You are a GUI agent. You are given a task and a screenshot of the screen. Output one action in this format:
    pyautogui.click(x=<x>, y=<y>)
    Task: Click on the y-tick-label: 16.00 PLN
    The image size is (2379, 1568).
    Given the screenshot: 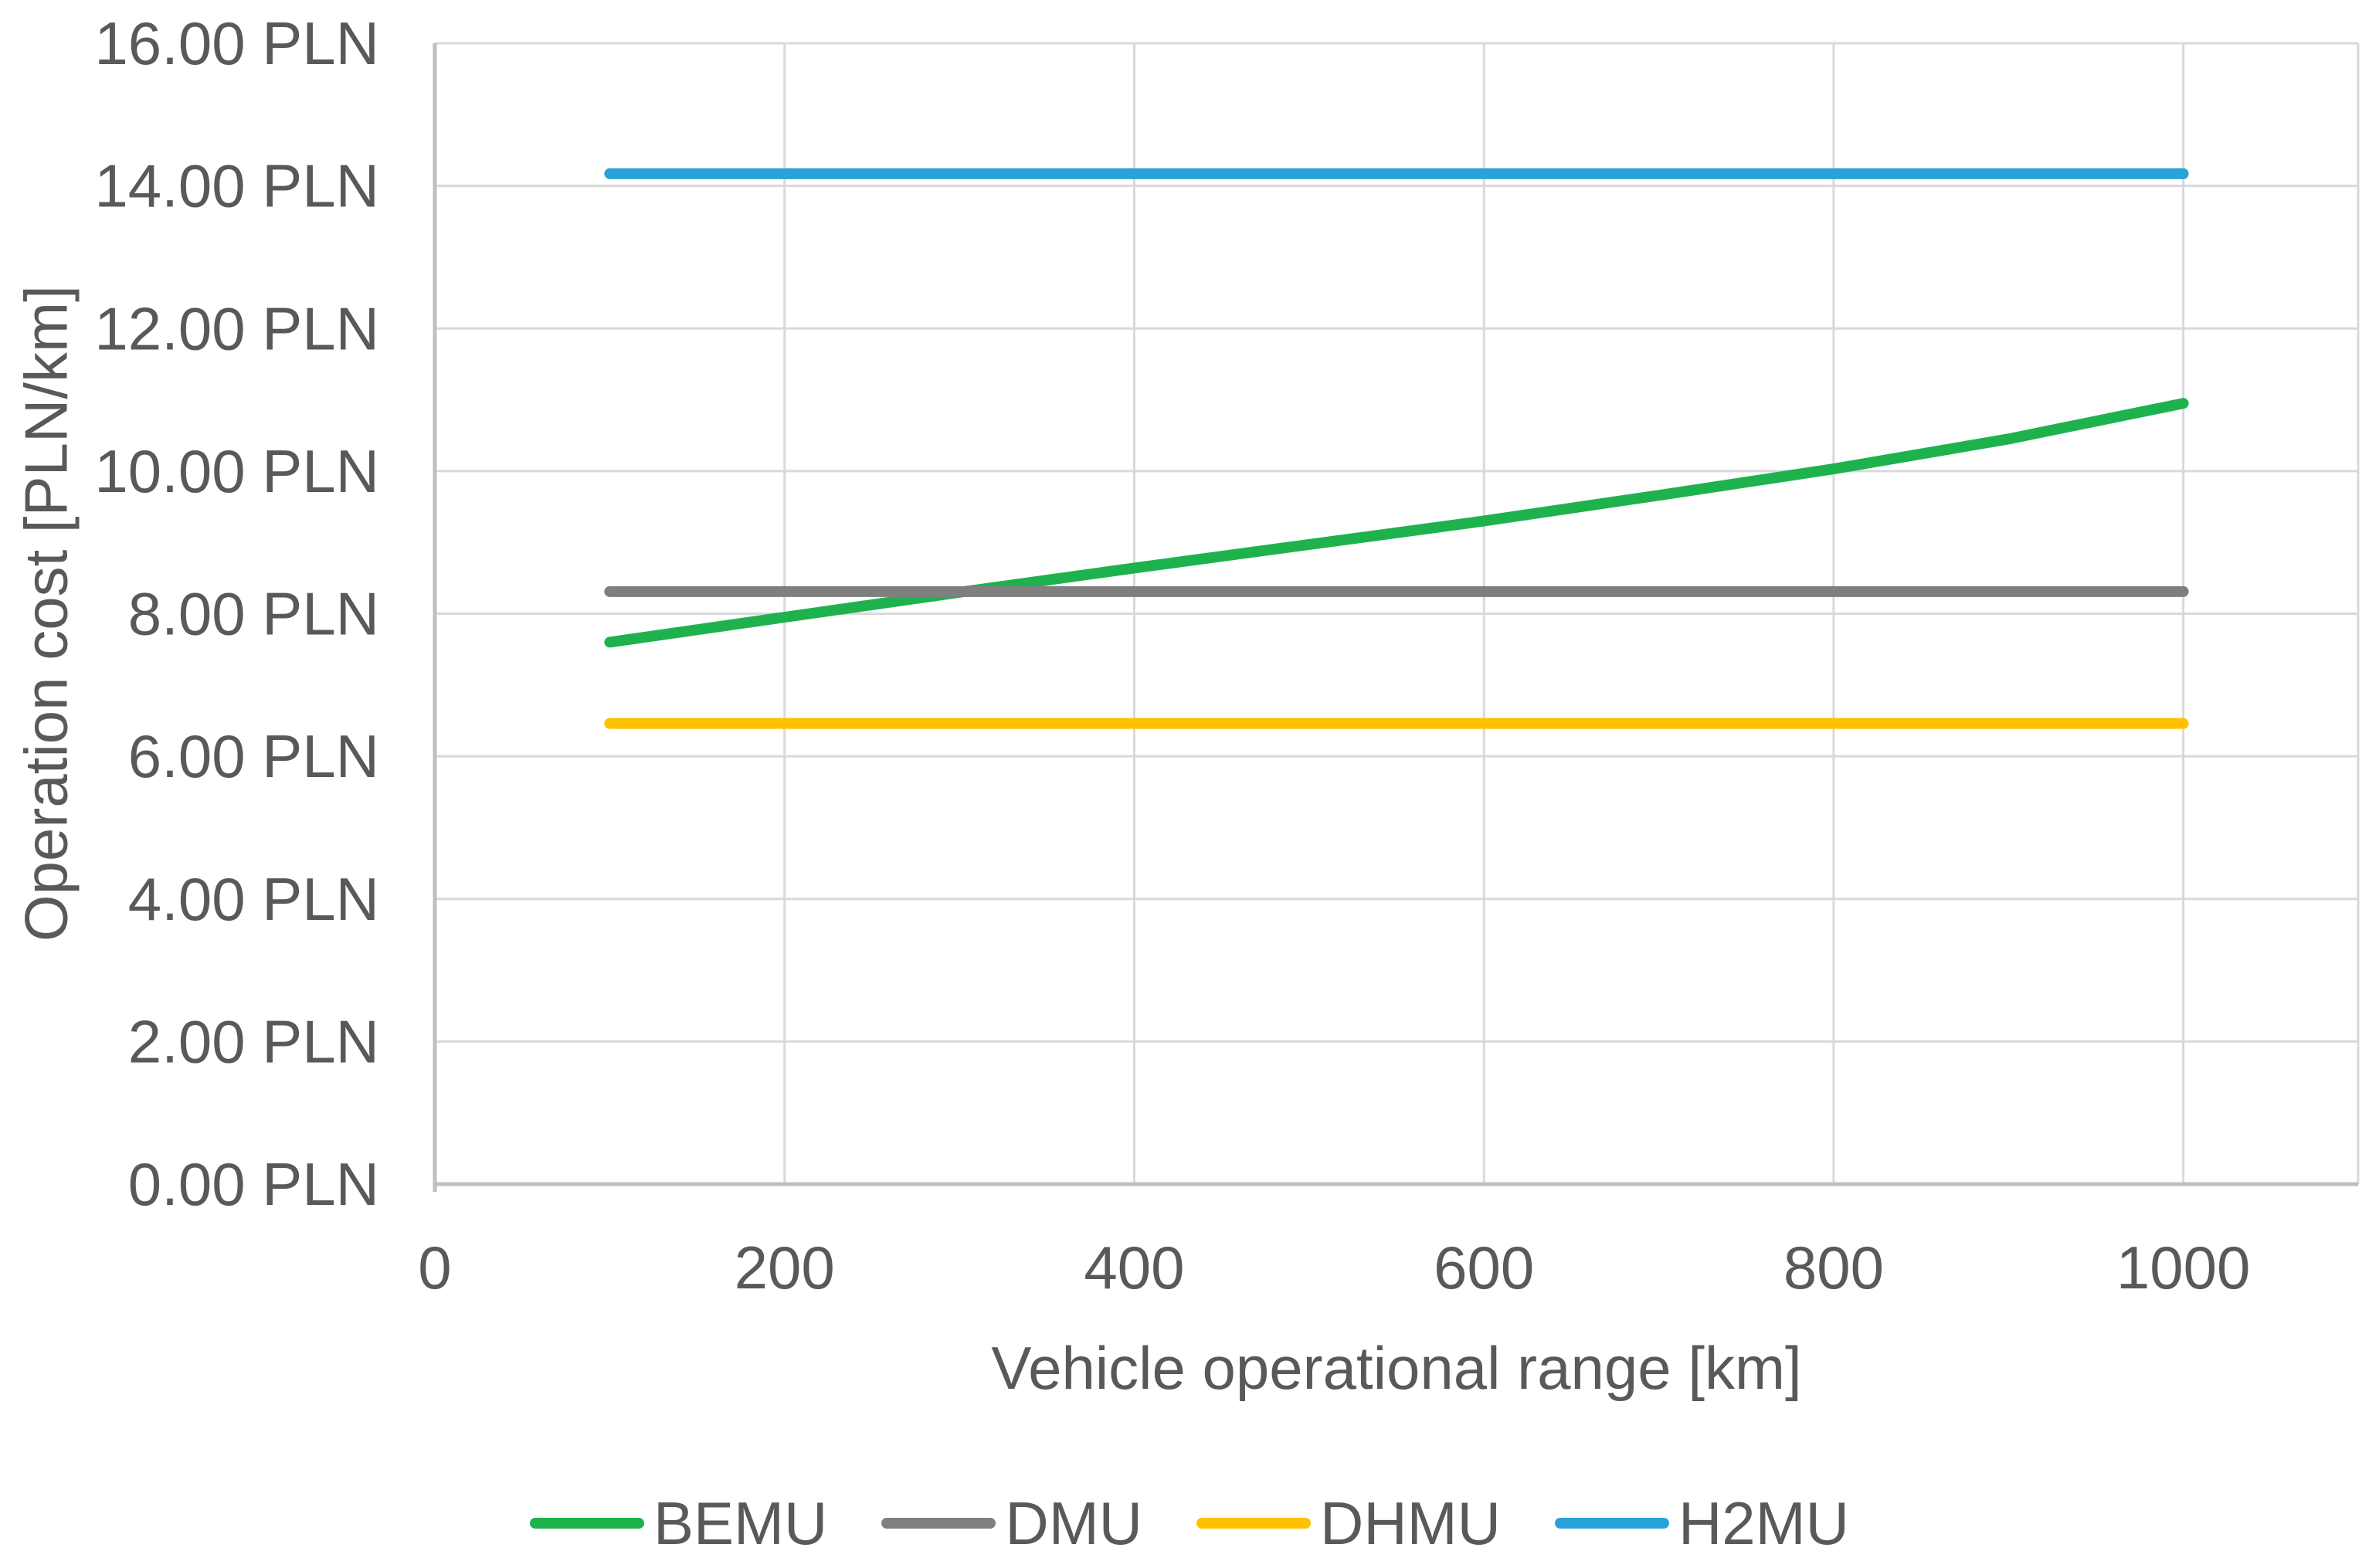 What is the action you would take?
    pyautogui.click(x=237, y=43)
    